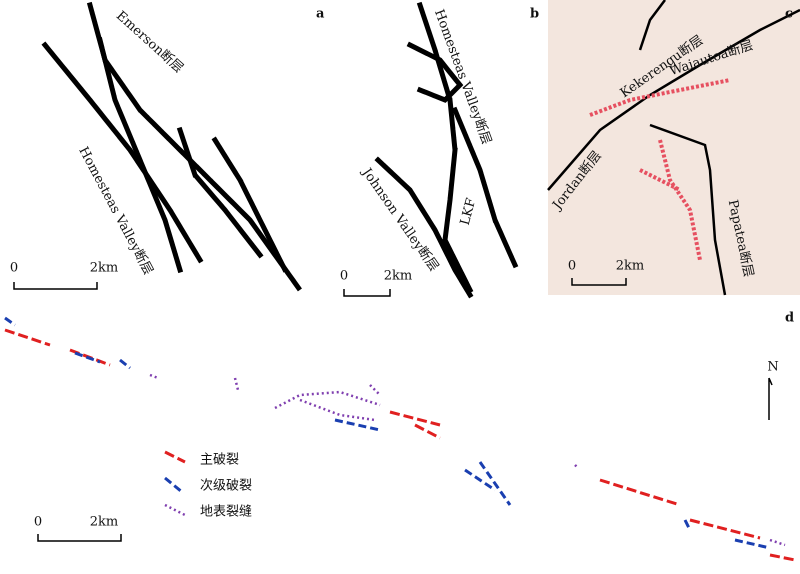 This screenshot has height=574, width=800. Describe the element at coordinates (219, 460) in the screenshot. I see `legend-label: 主破裂` at that location.